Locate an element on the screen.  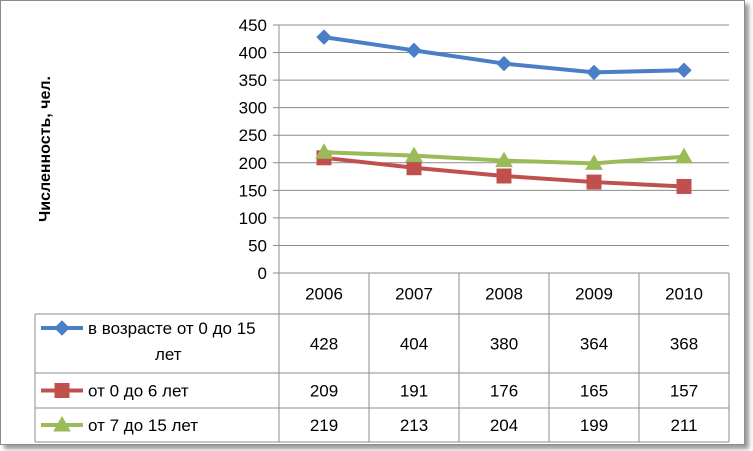
legend-label: в возрасте от 0 до 15 is located at coordinates (172, 328).